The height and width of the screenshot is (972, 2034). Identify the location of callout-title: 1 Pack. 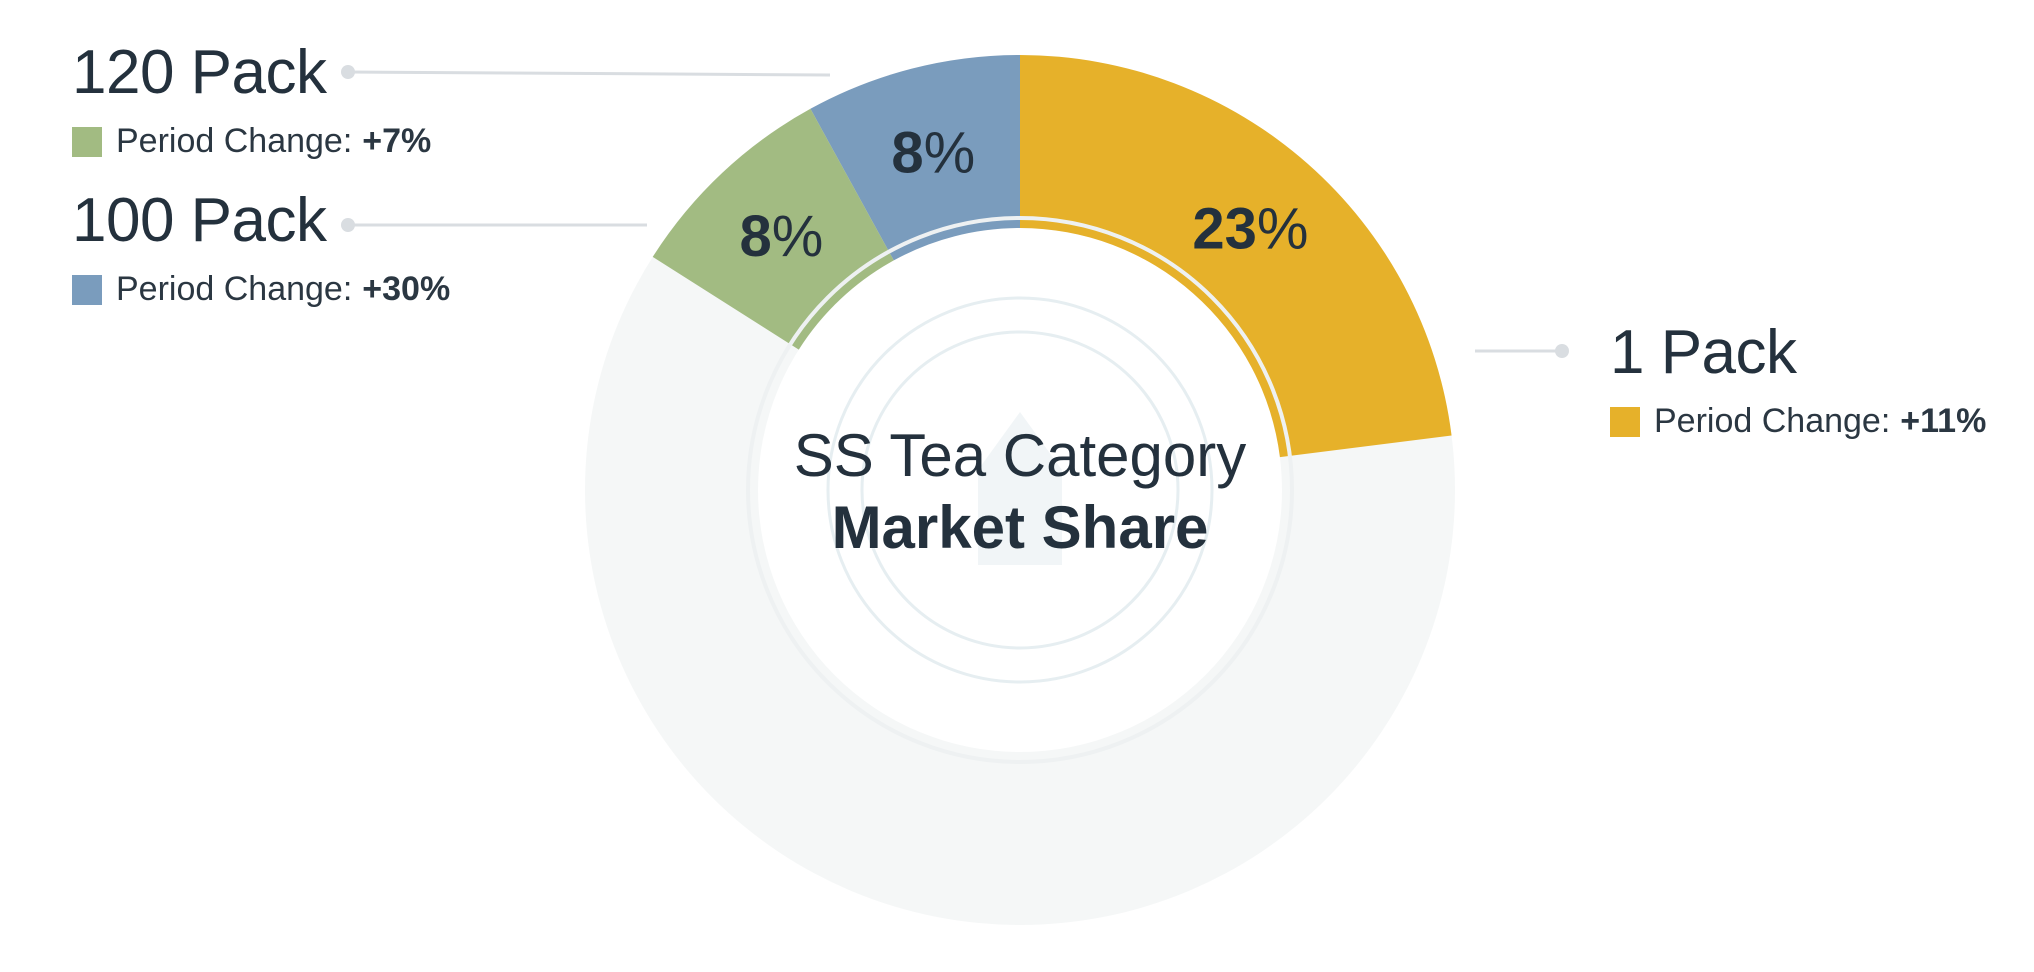
(1703, 352).